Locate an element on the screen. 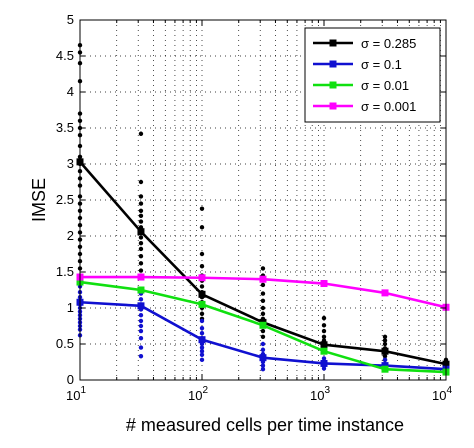 This screenshot has width=474, height=448. y-tick-label: 5 is located at coordinates (70, 19).